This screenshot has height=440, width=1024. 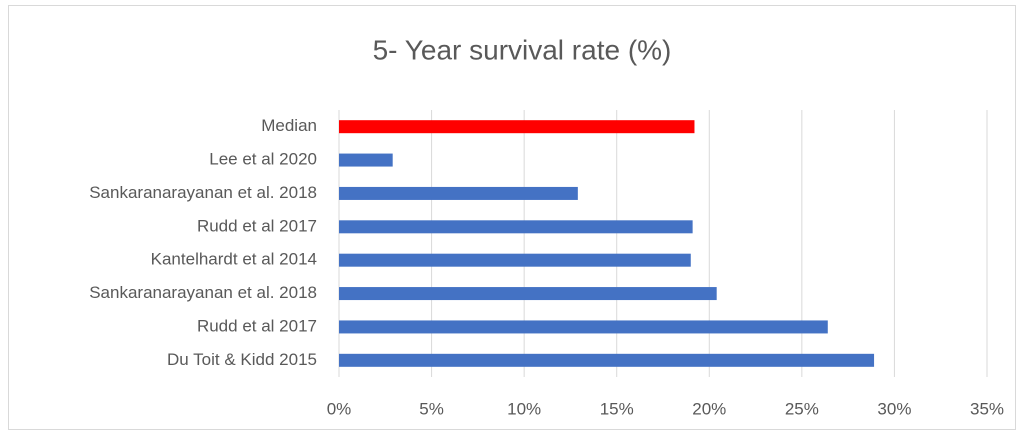 What do you see at coordinates (289, 125) in the screenshot?
I see `y-tick-label: Median` at bounding box center [289, 125].